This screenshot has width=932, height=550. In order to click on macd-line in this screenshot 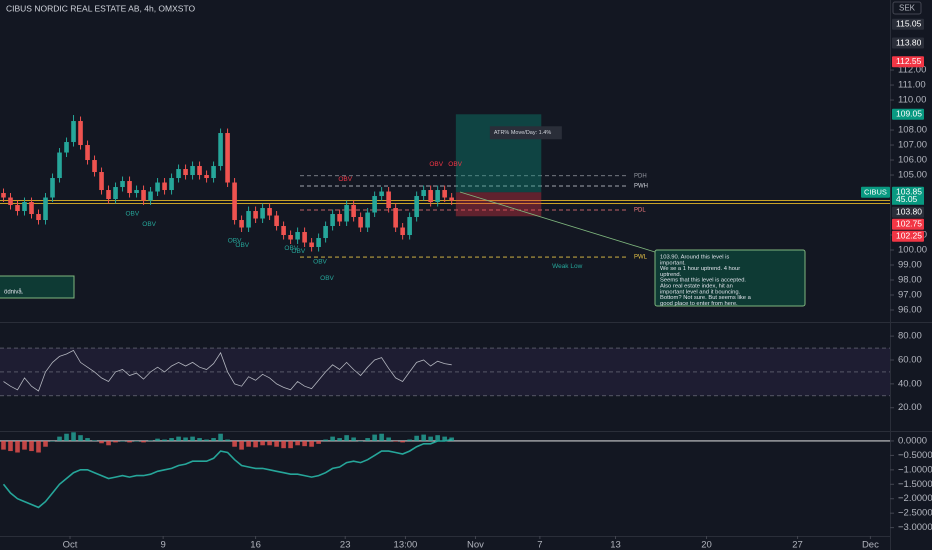, I will do `click(227, 473)`.